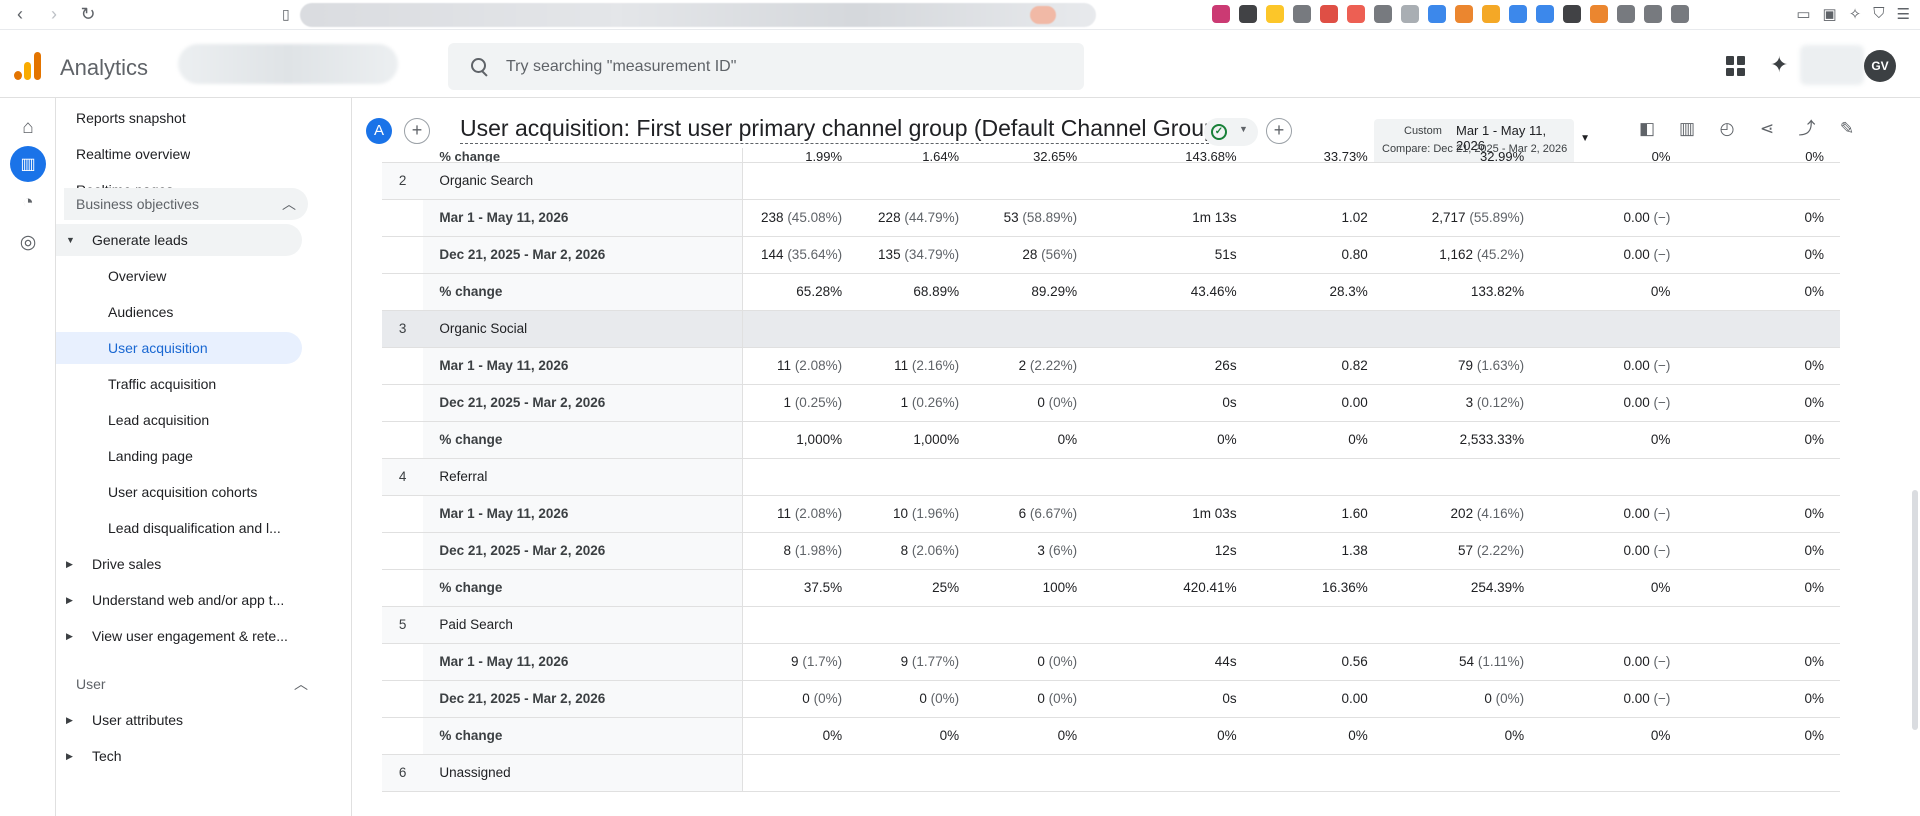 The width and height of the screenshot is (1920, 816). I want to click on metric-share: (58.89%), so click(1050, 217).